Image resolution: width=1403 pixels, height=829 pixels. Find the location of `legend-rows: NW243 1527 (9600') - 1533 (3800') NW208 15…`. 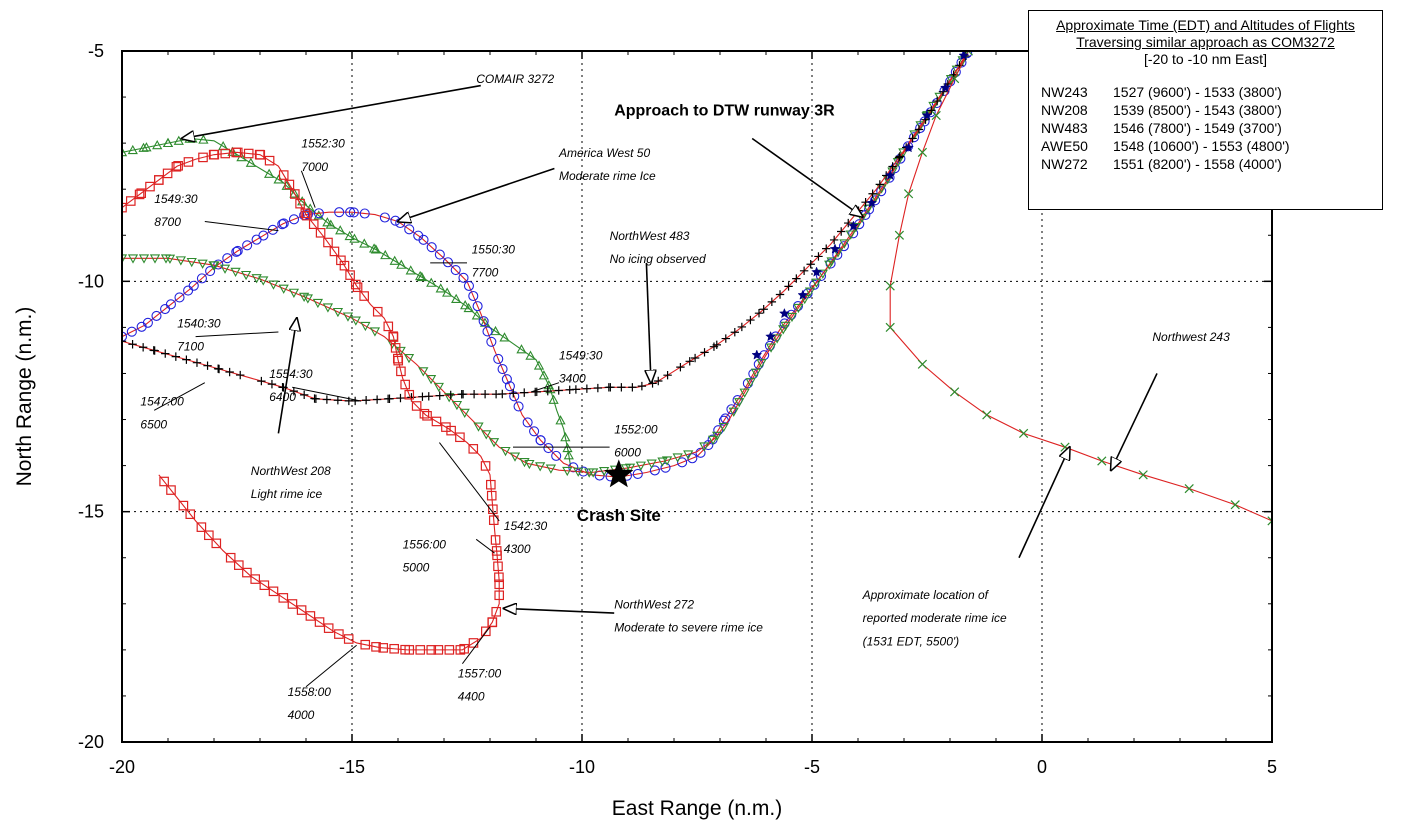

legend-rows: NW243 1527 (9600') - 1533 (3800') NW208 15… is located at coordinates (1205, 128).